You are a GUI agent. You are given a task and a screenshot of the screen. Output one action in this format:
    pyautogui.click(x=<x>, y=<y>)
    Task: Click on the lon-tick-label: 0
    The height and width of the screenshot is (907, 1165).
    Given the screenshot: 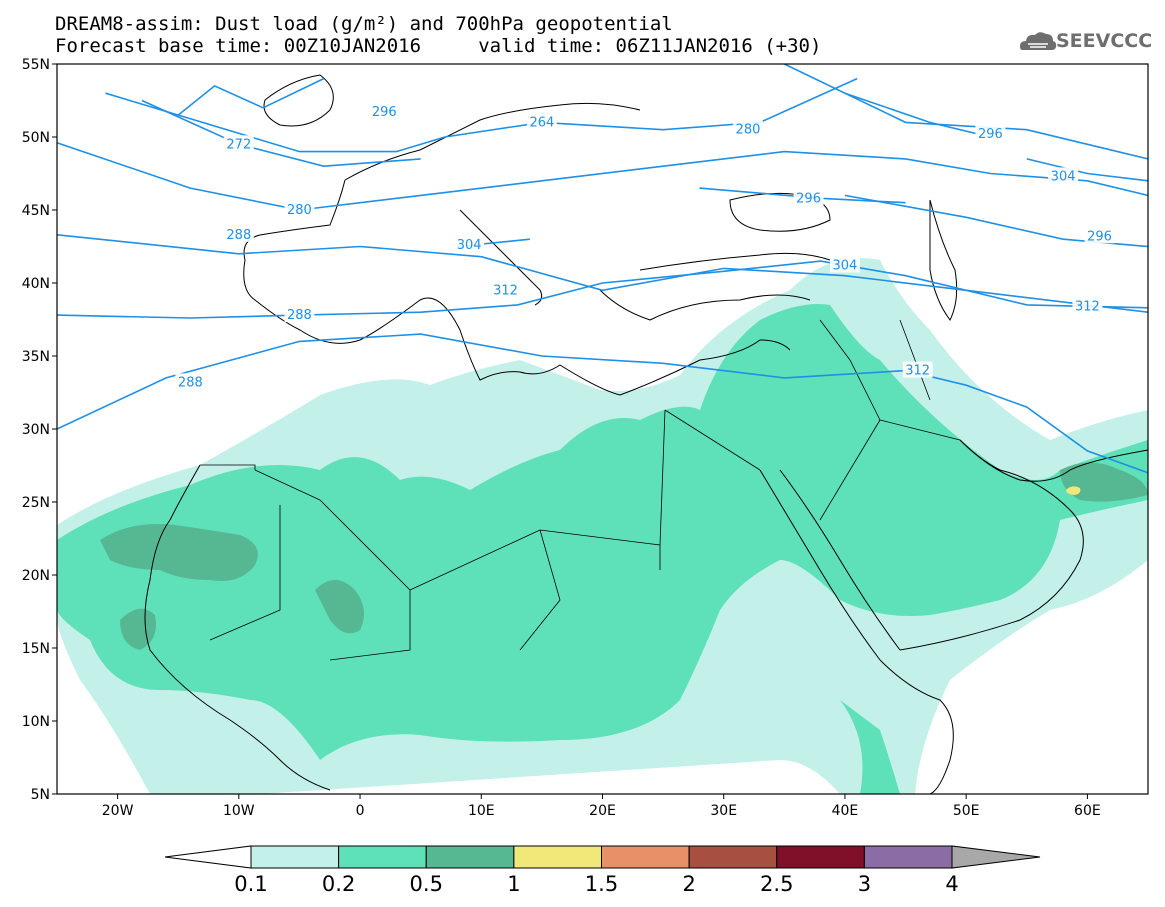 What is the action you would take?
    pyautogui.click(x=360, y=811)
    